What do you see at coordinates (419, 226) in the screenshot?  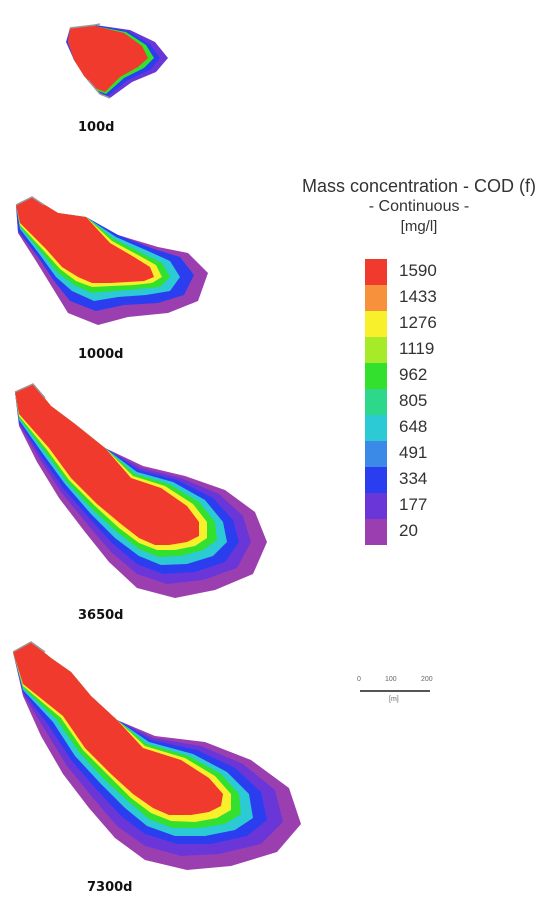 I see `legend-unit: [mg/l]` at bounding box center [419, 226].